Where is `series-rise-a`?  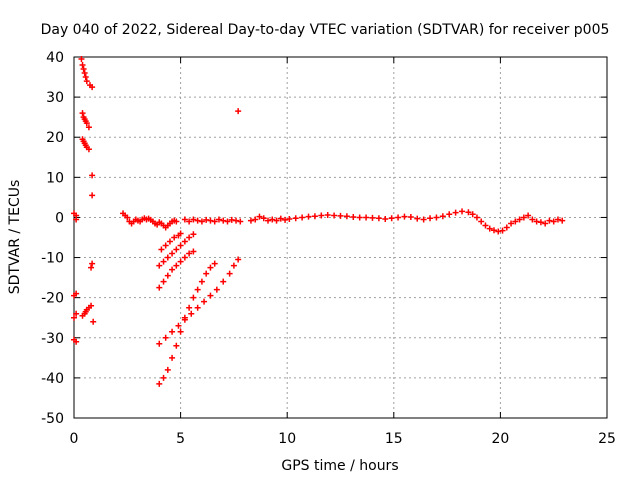
series-rise-a is located at coordinates (171, 241).